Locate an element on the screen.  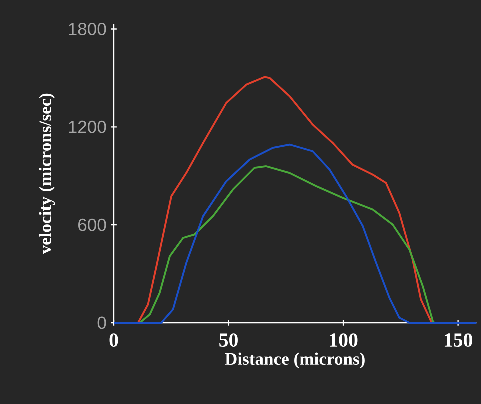
x-axis-title: Distance (microns) is located at coordinates (295, 360).